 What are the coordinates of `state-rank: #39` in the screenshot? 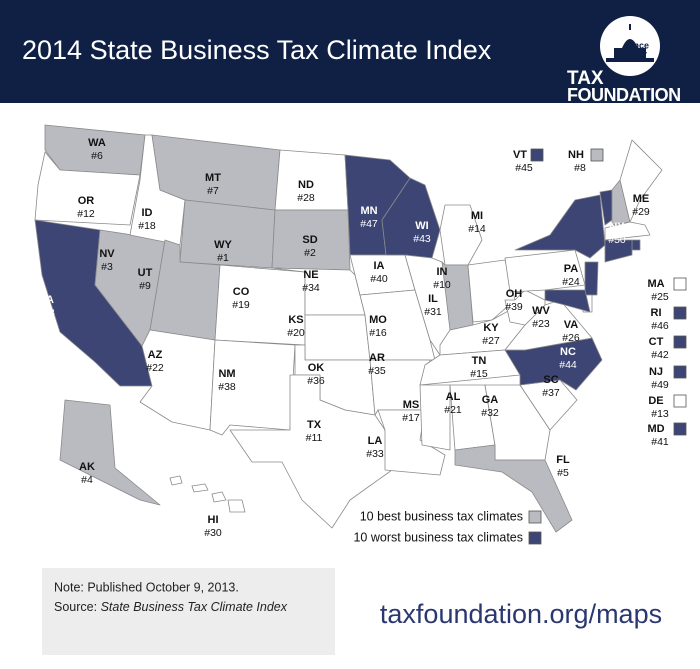 It's located at (514, 307).